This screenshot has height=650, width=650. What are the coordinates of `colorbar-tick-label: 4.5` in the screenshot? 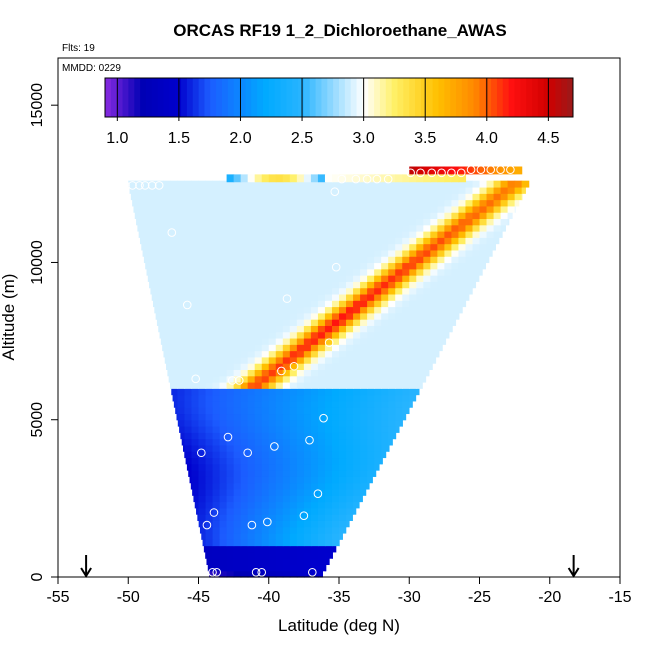 It's located at (548, 138).